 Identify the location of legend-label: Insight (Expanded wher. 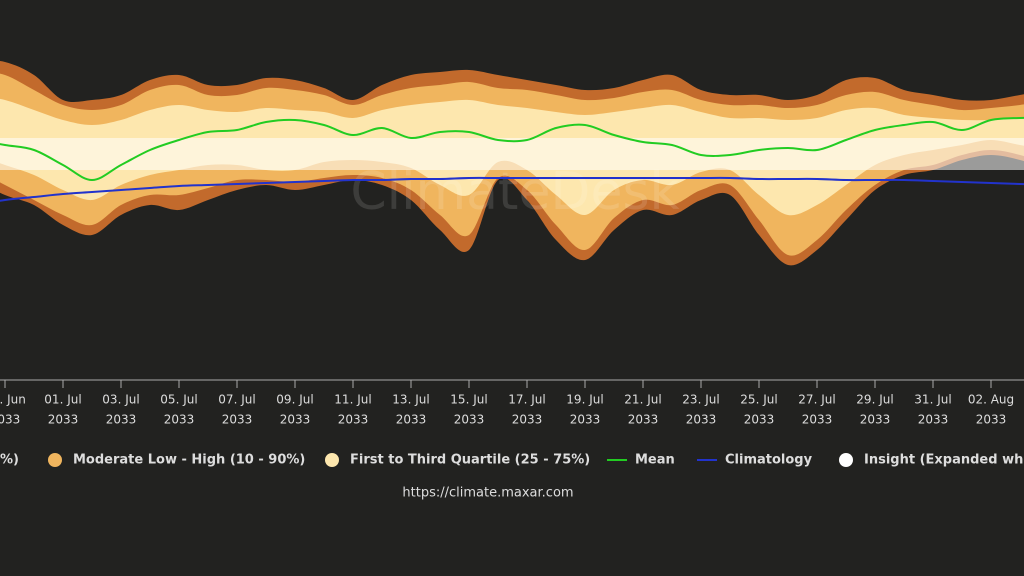
(944, 460).